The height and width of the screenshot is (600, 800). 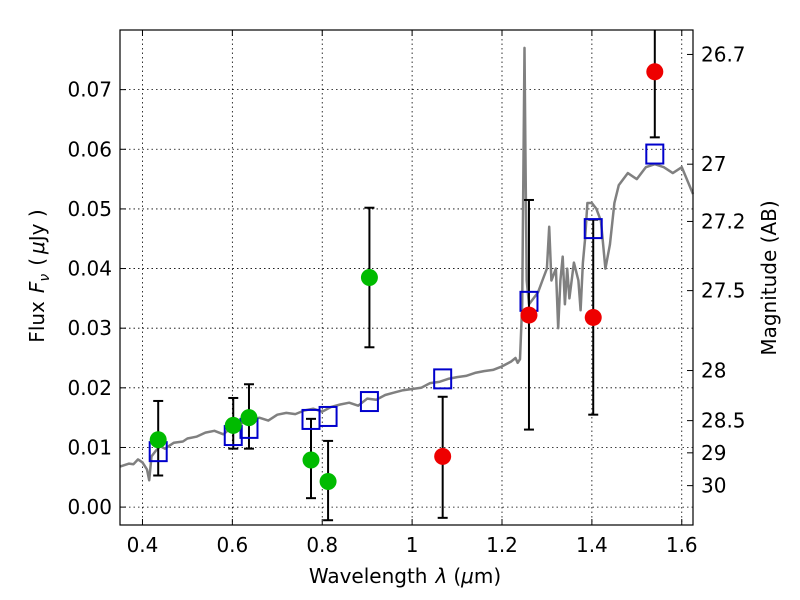 What do you see at coordinates (682, 545) in the screenshot?
I see `x-tick-label: 1.6` at bounding box center [682, 545].